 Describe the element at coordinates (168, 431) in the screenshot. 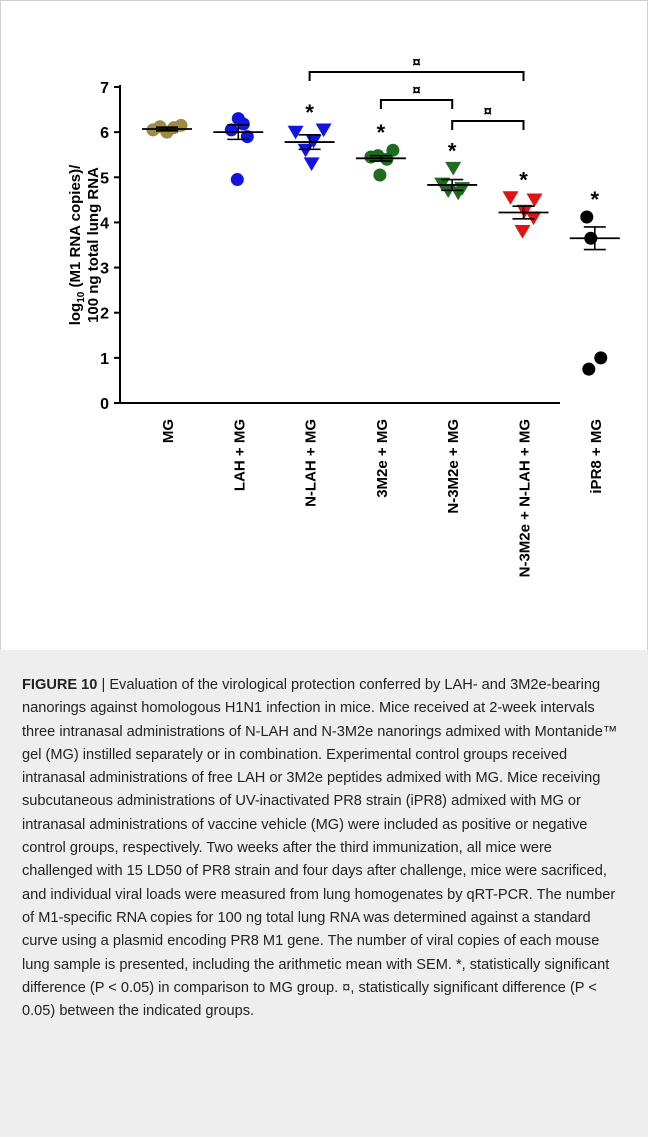

I see `x-tick-label: MG` at that location.